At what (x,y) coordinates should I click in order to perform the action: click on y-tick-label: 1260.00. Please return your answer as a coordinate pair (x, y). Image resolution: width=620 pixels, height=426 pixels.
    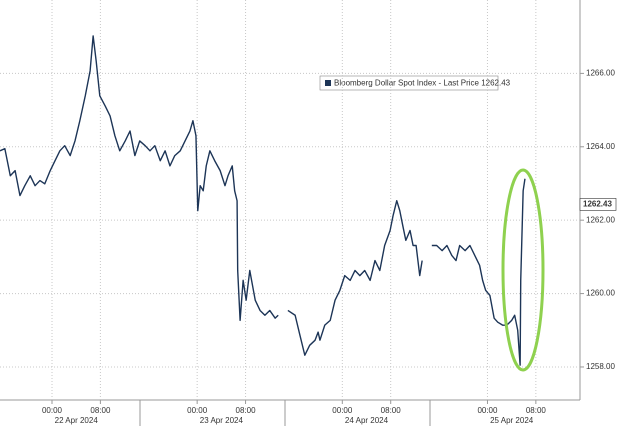
    Looking at the image, I should click on (600, 293).